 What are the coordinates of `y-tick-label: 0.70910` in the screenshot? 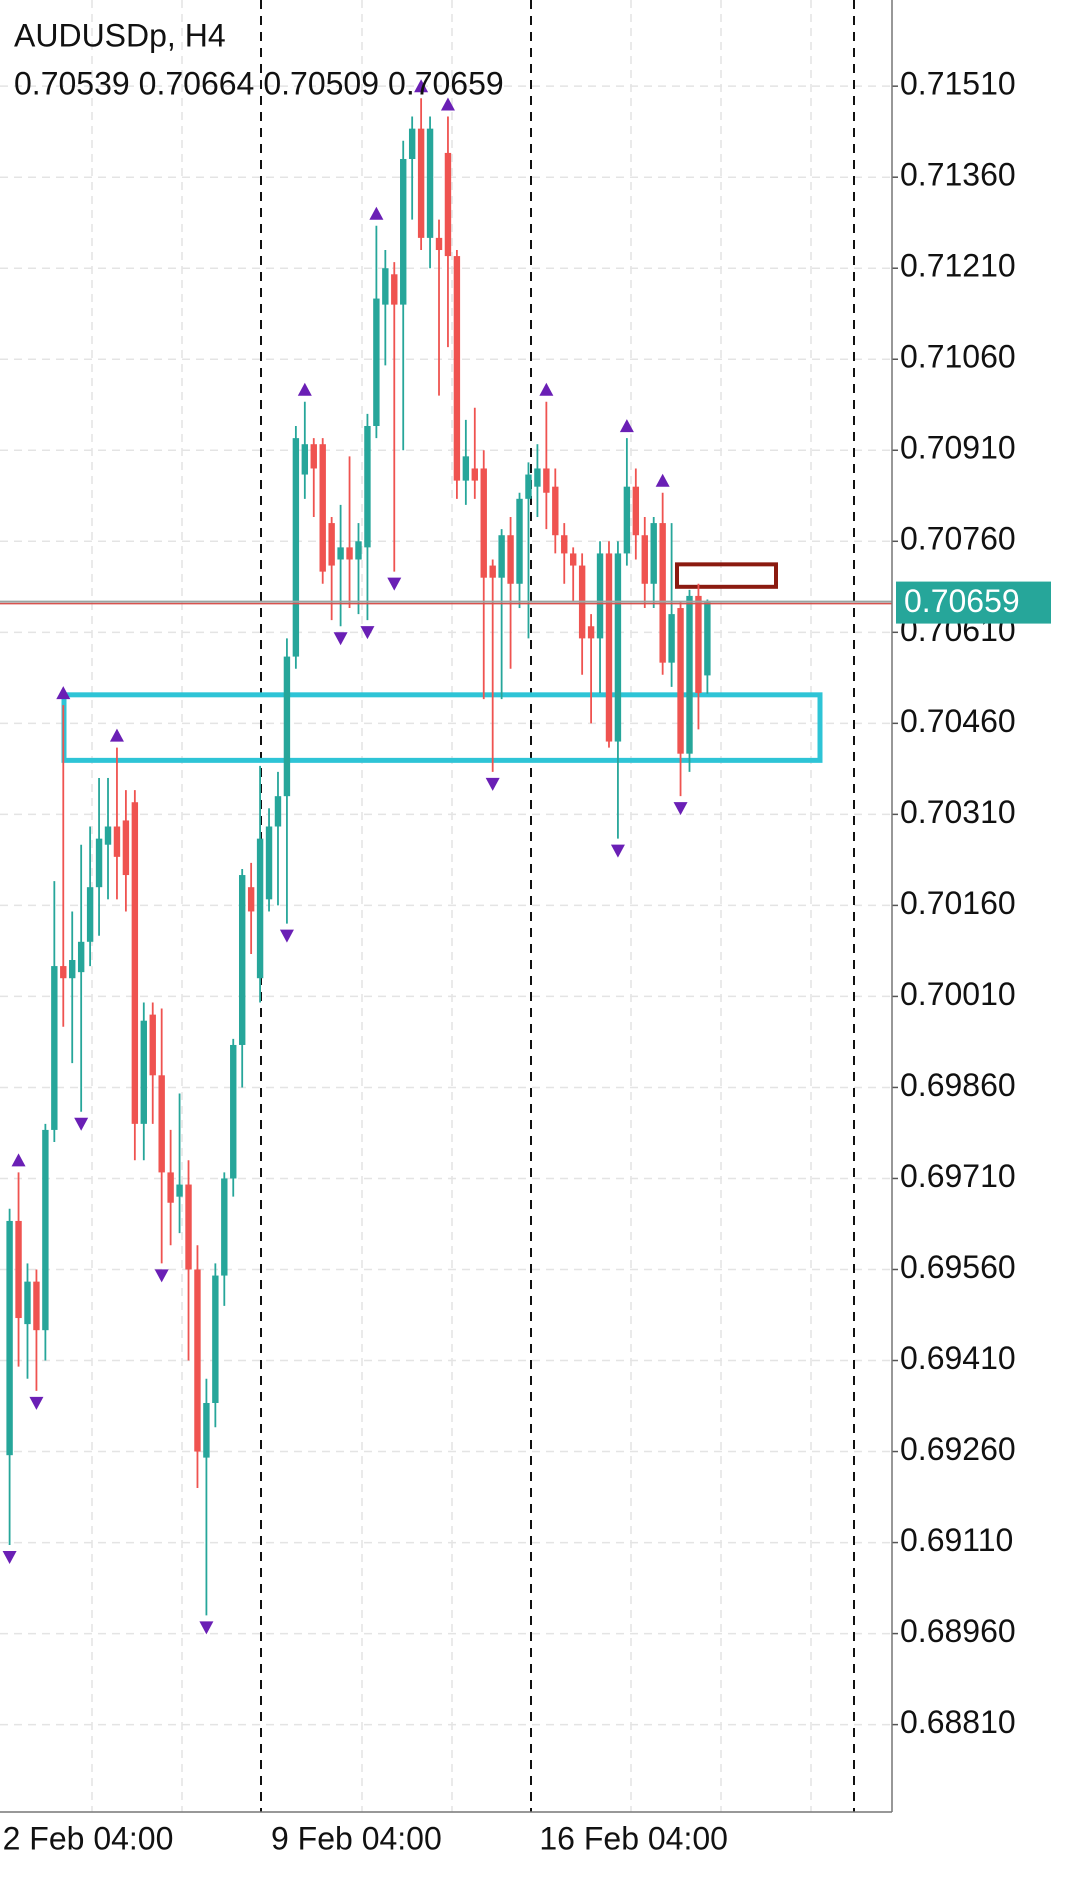 It's located at (958, 448).